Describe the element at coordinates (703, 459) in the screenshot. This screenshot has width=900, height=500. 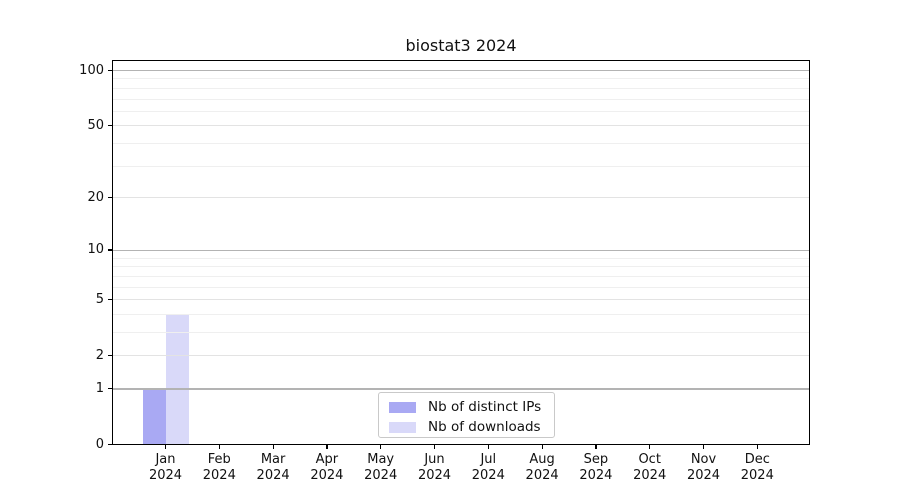
I see `xtick-month: Nov` at that location.